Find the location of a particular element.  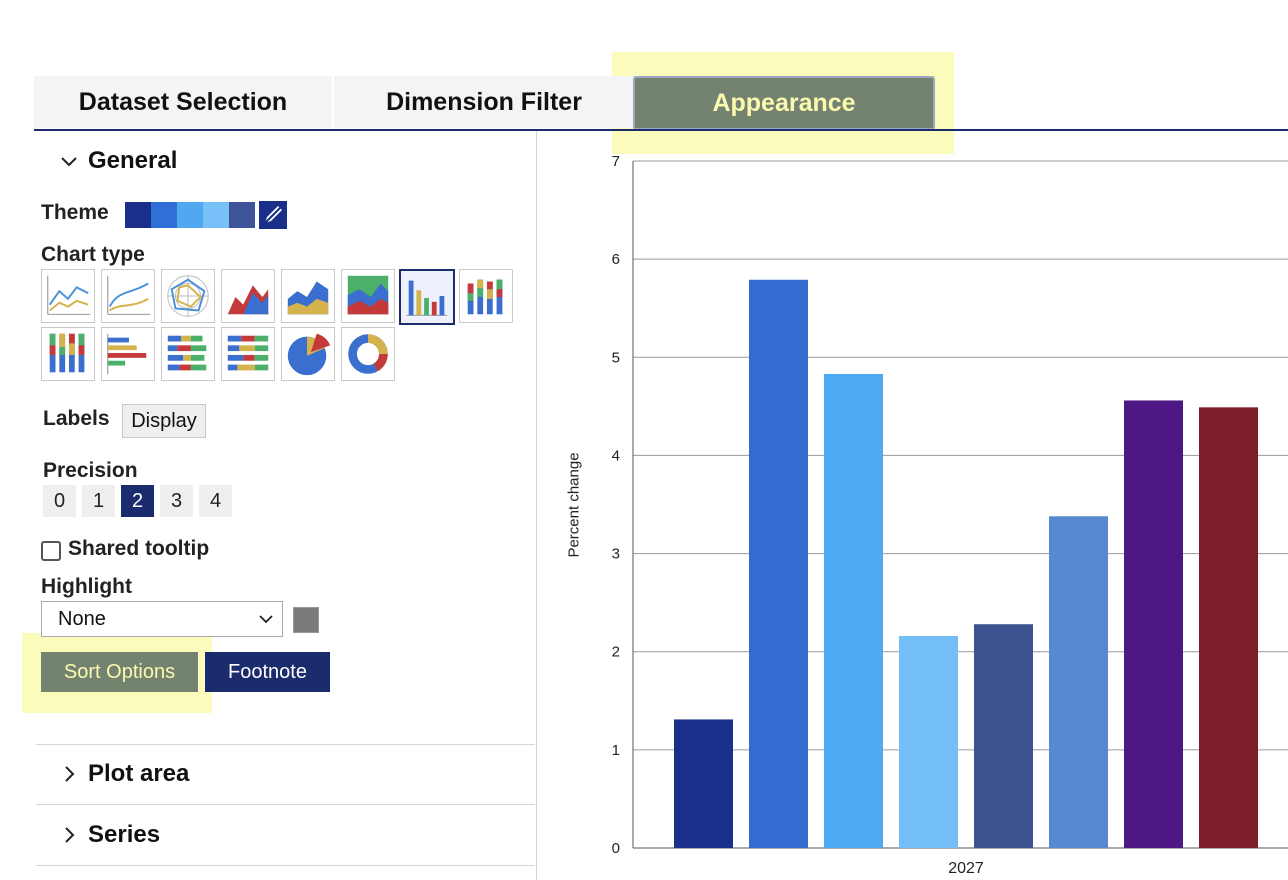

precision-label: Precision is located at coordinates (90, 470).